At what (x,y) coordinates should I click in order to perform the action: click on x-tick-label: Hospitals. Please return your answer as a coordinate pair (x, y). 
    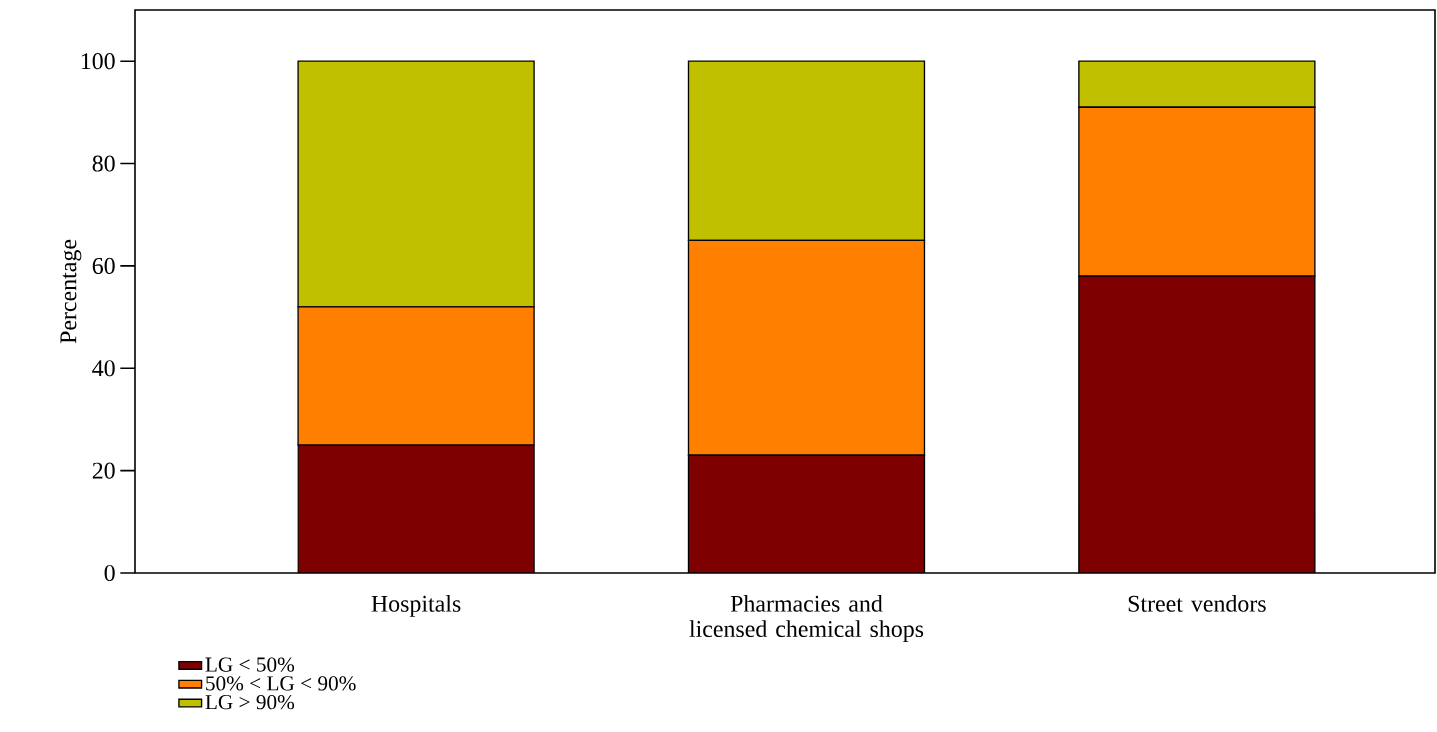
    Looking at the image, I should click on (416, 606).